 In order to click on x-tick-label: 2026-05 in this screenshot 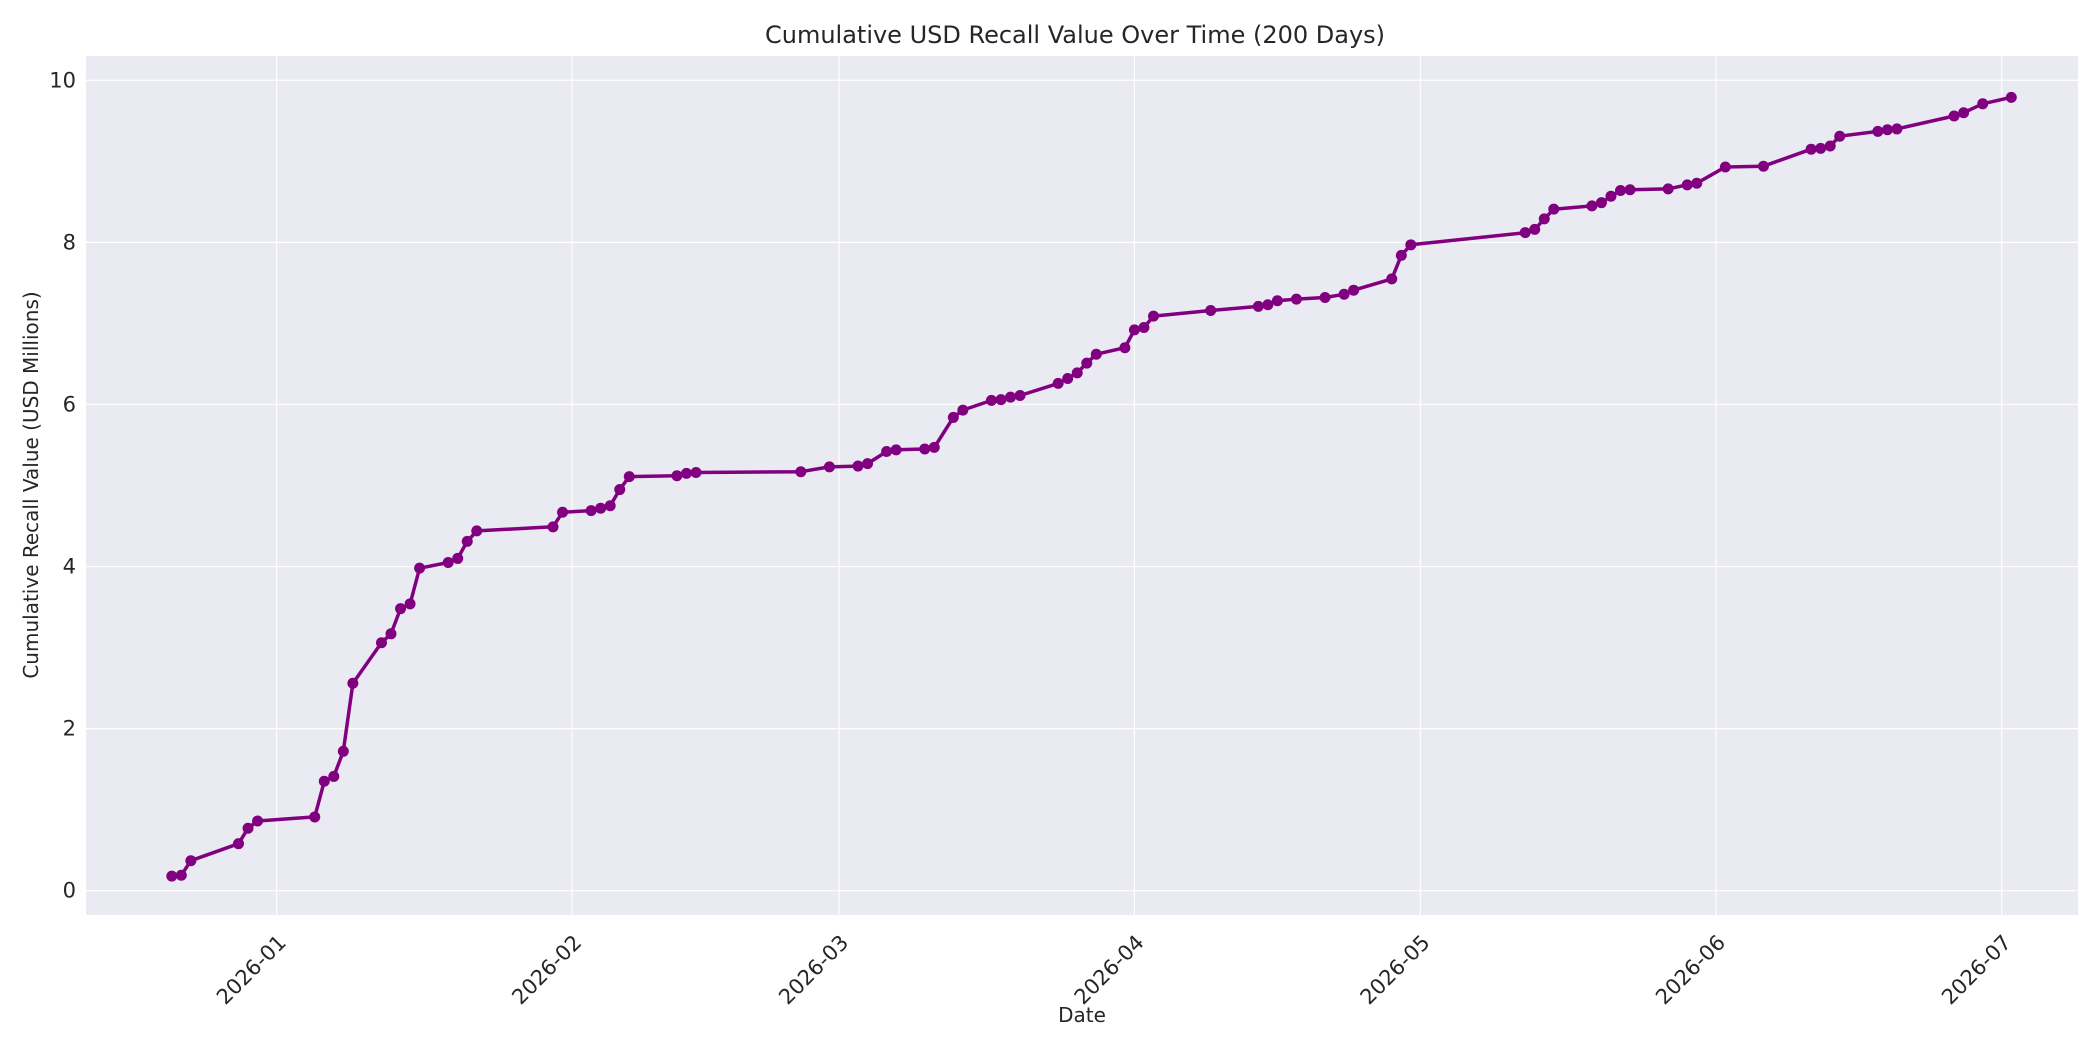, I will do `click(1395, 969)`.